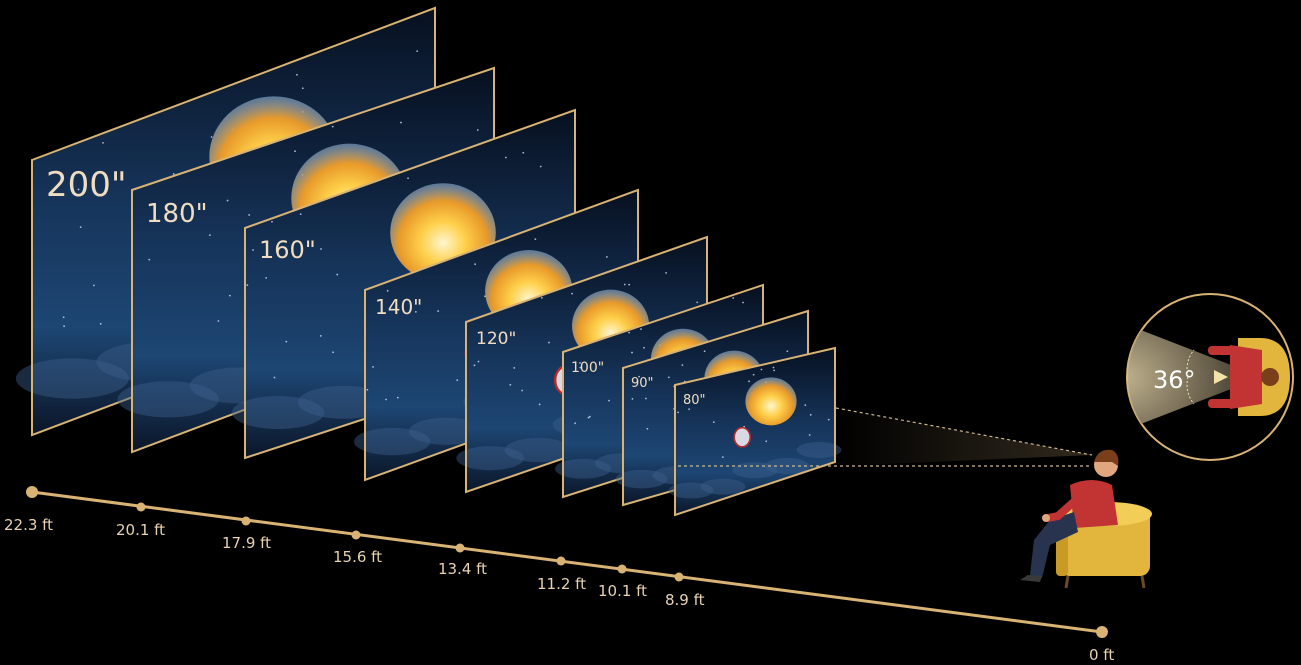 This screenshot has height=665, width=1301. I want to click on balloon, so click(771, 401).